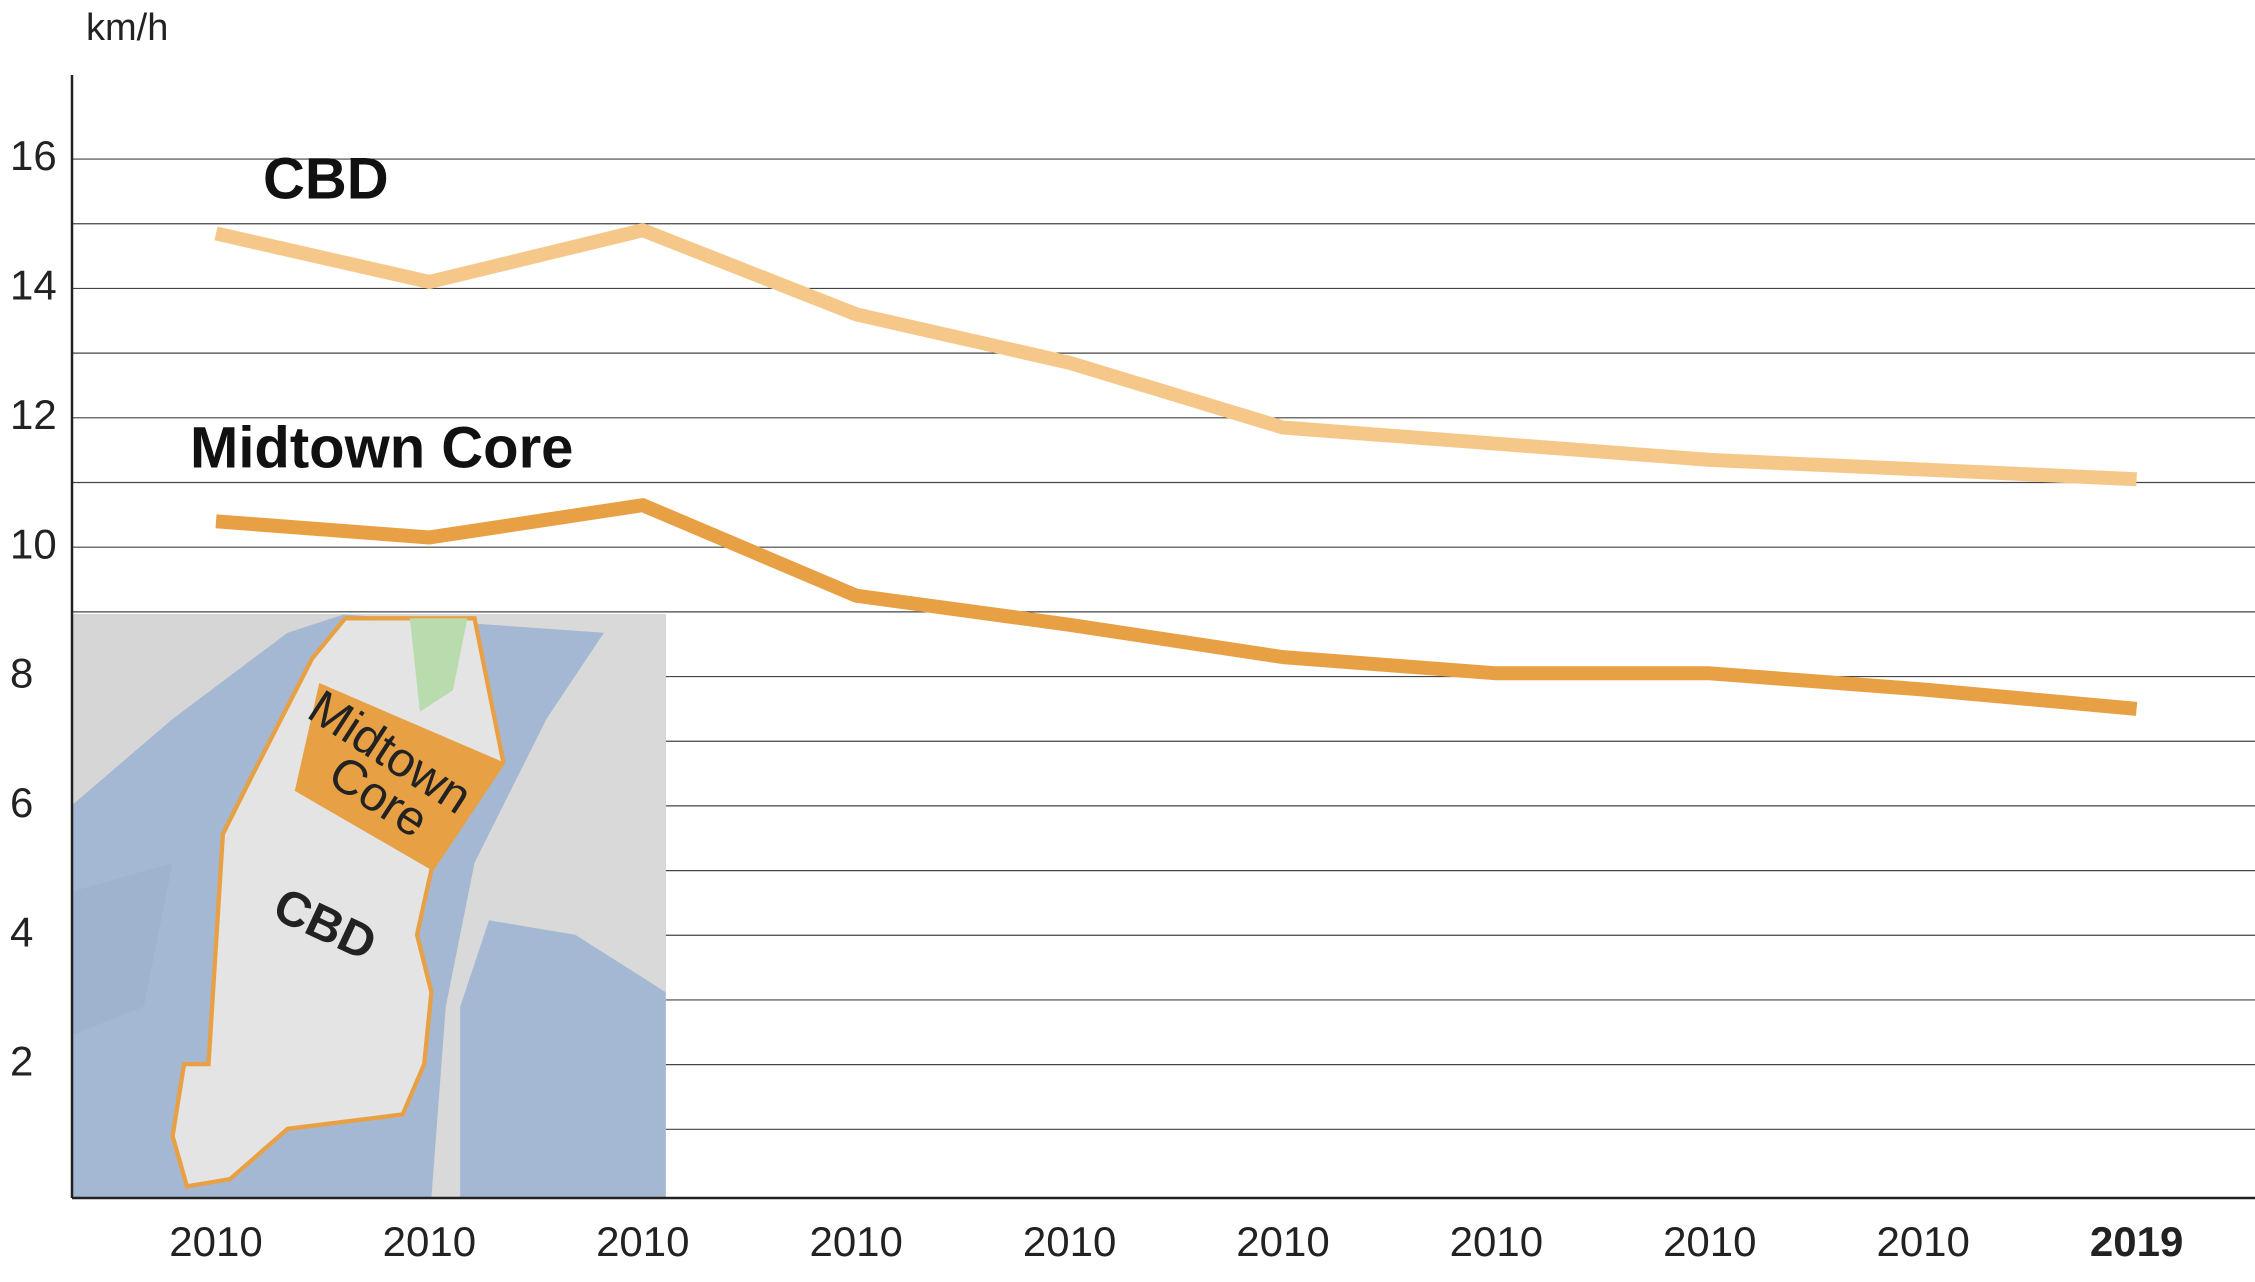  I want to click on map-midtown, so click(399, 776).